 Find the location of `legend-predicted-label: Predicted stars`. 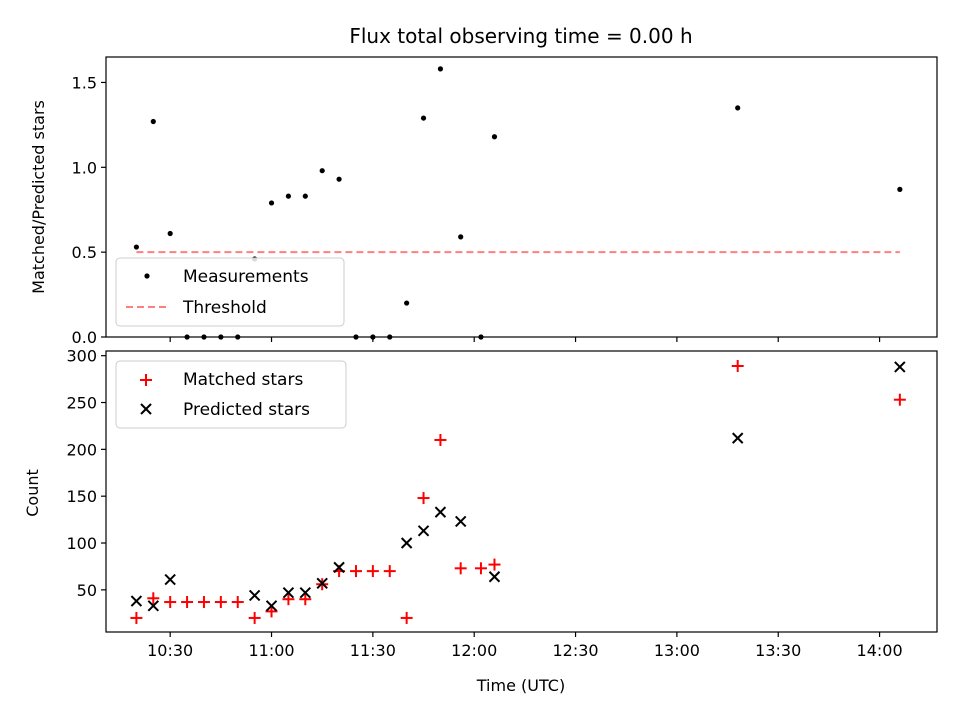

legend-predicted-label: Predicted stars is located at coordinates (246, 410).